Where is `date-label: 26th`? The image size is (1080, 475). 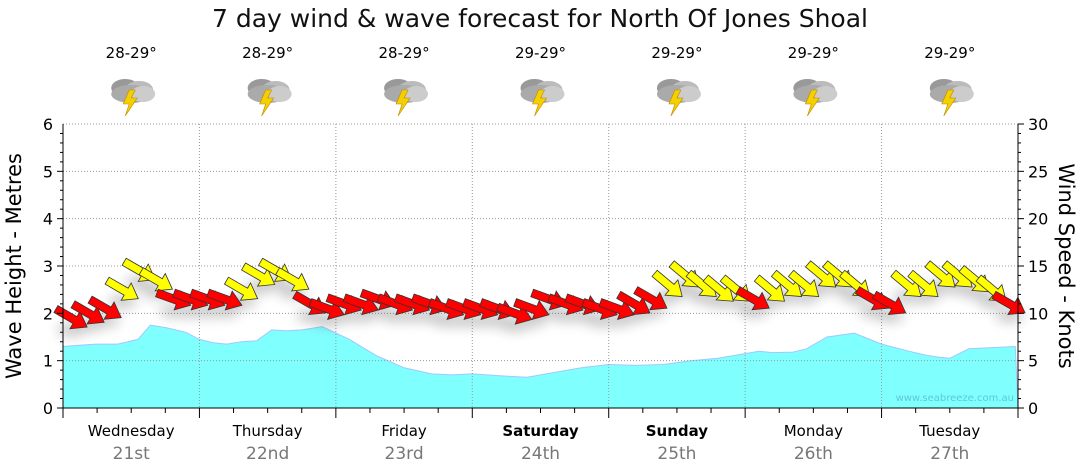
date-label: 26th is located at coordinates (813, 454).